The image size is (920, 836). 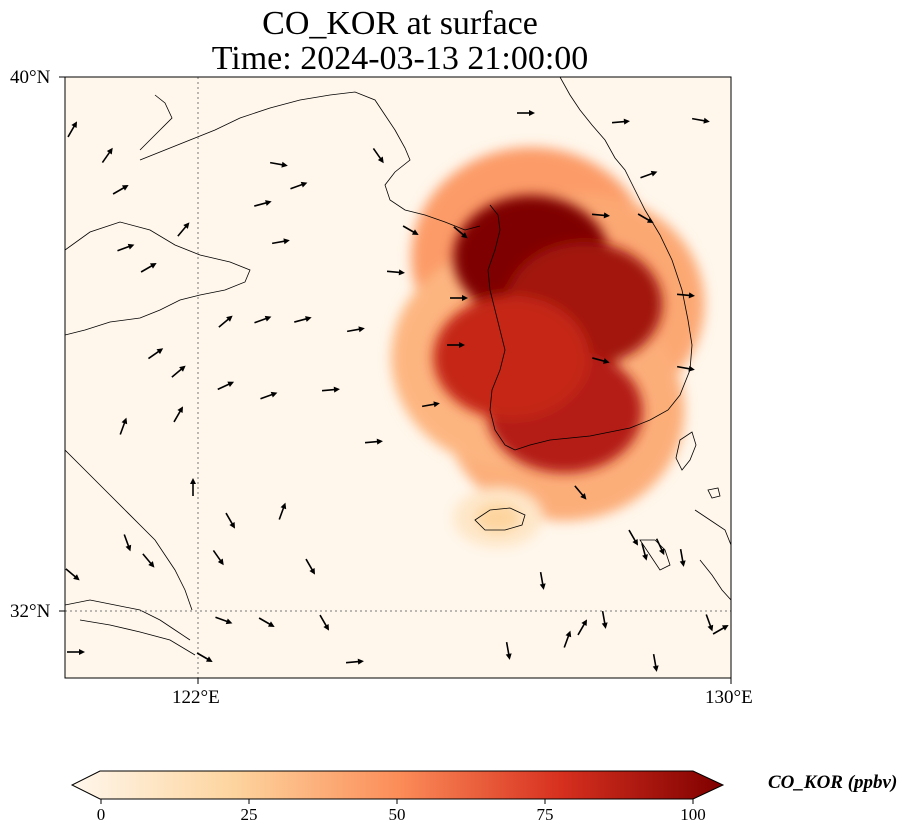 I want to click on colorbar, so click(x=397, y=787).